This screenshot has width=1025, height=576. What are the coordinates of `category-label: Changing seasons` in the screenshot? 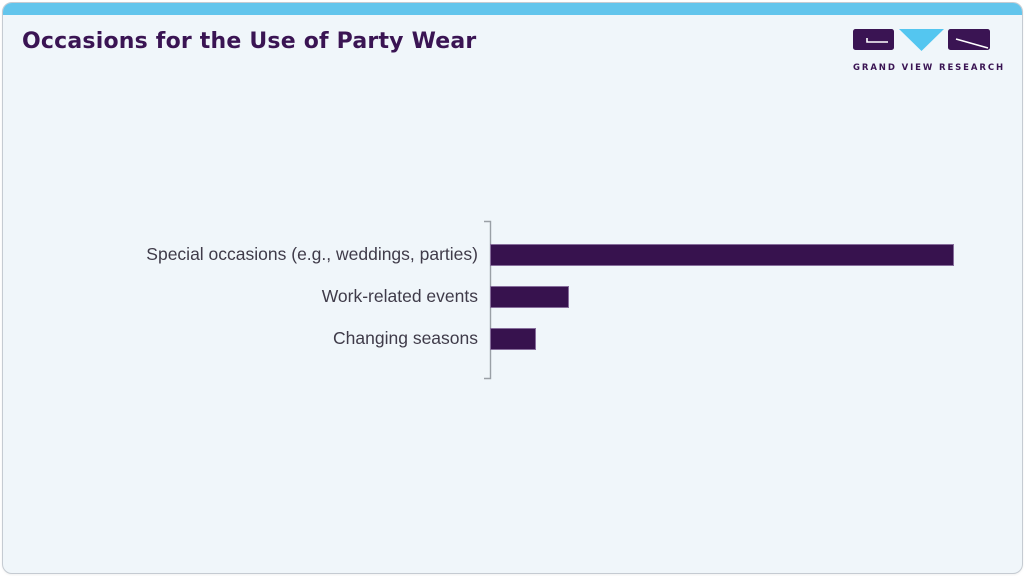 It's located at (405, 338).